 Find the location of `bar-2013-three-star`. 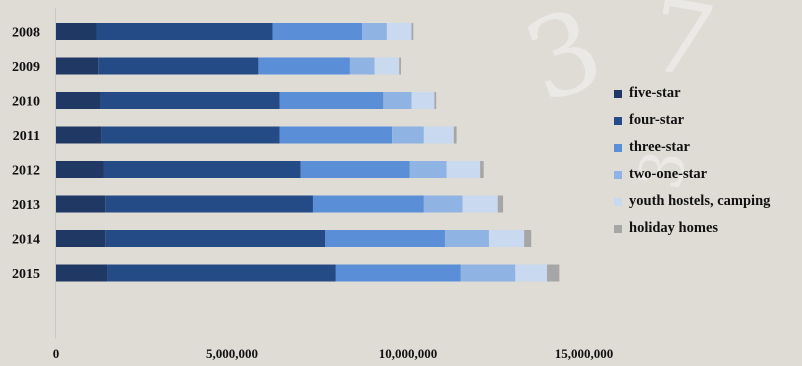

bar-2013-three-star is located at coordinates (368, 204).